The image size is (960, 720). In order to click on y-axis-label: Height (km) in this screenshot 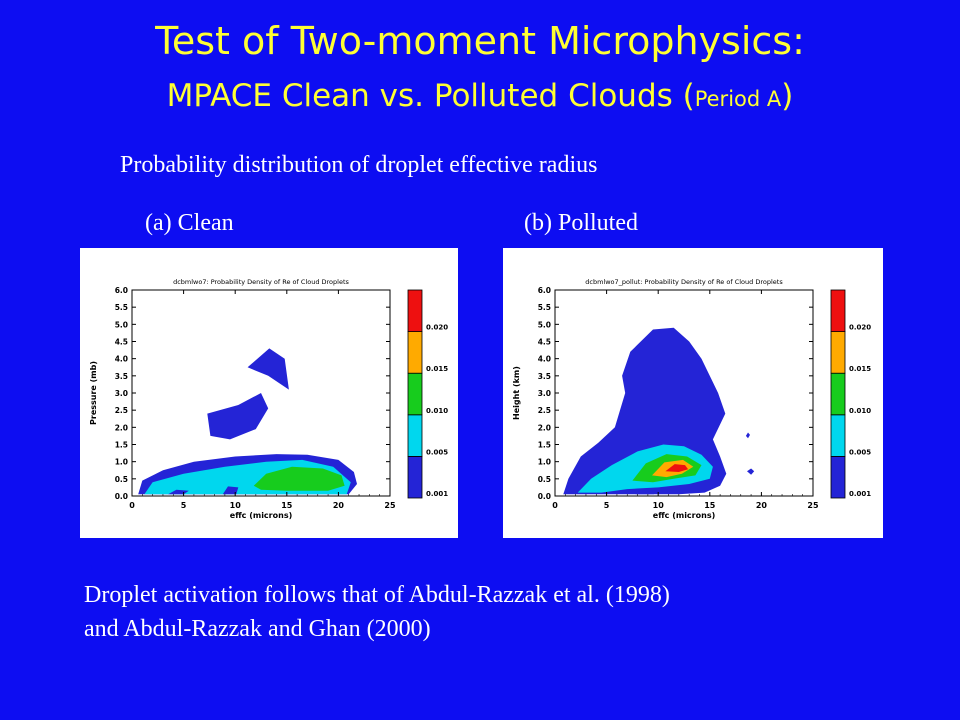, I will do `click(516, 393)`.